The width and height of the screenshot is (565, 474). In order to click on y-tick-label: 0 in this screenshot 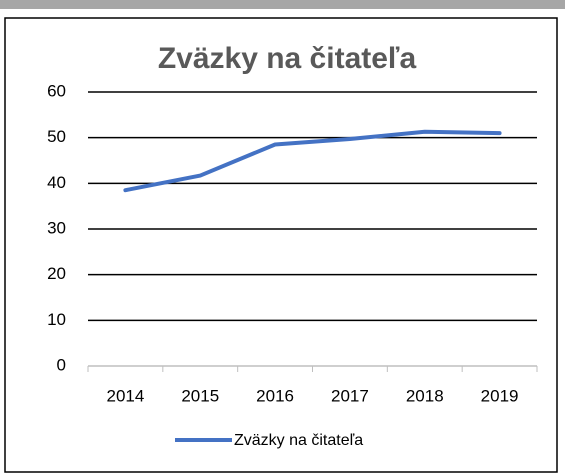, I will do `click(61, 364)`.